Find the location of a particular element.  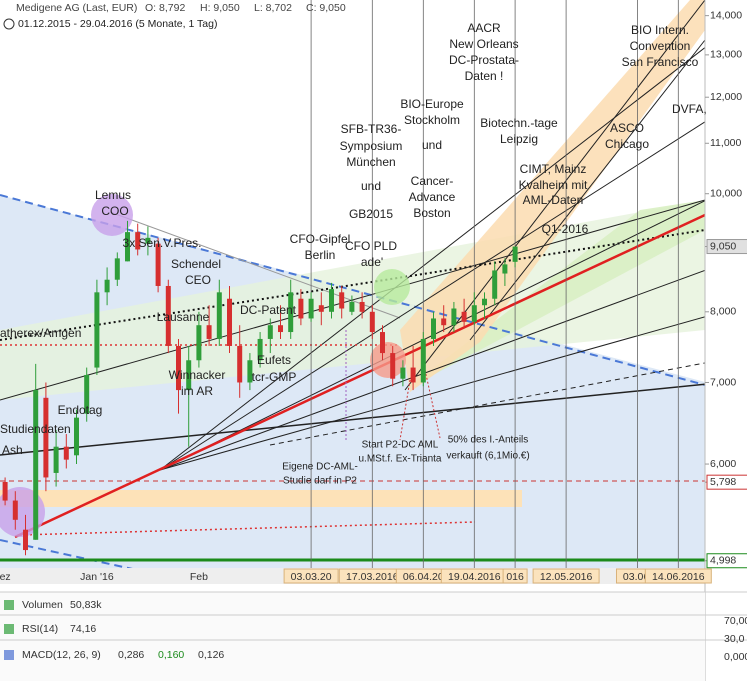

x-tick-label: 19.04.2016 is located at coordinates (474, 577).